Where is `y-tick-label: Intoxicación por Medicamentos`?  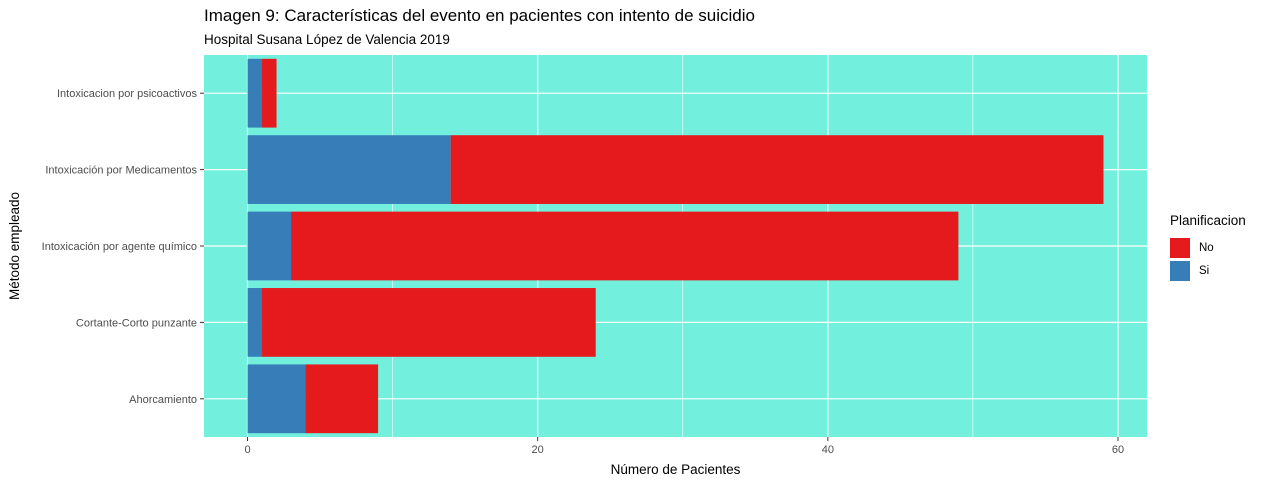
y-tick-label: Intoxicación por Medicamentos is located at coordinates (121, 171).